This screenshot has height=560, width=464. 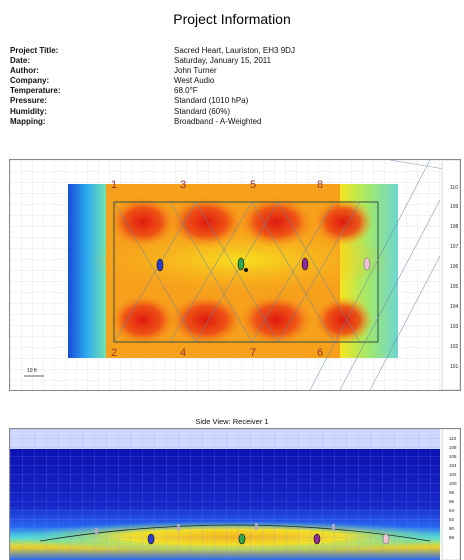 I want to click on info-value: Broadband - A-Weighted, so click(x=218, y=121).